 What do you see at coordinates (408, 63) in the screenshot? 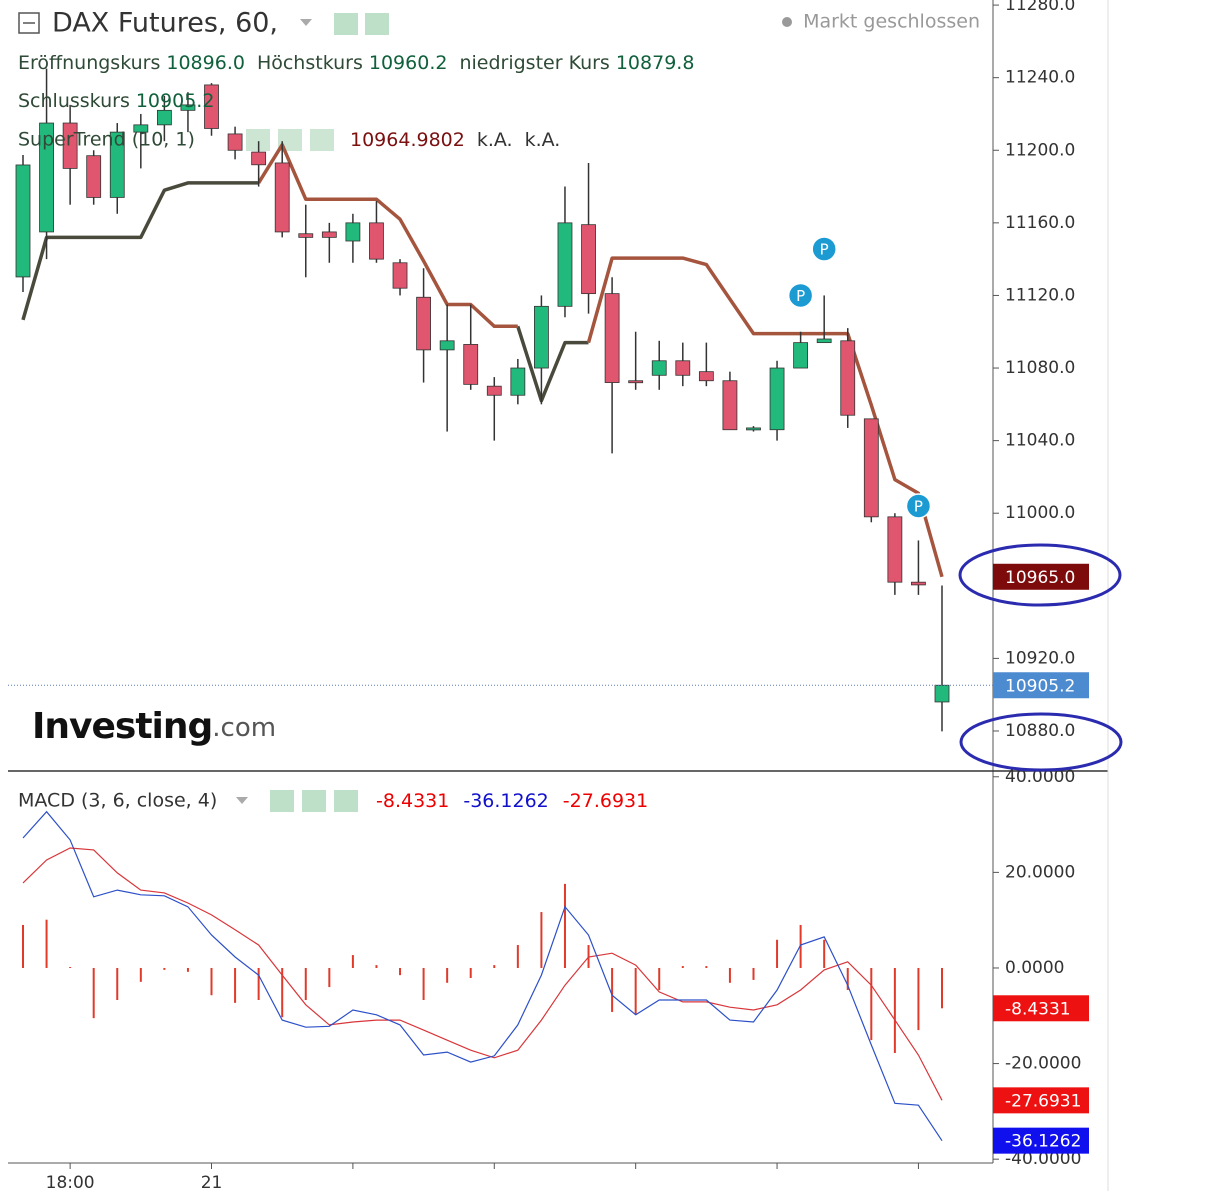
I see `legend-item: 10960.2` at bounding box center [408, 63].